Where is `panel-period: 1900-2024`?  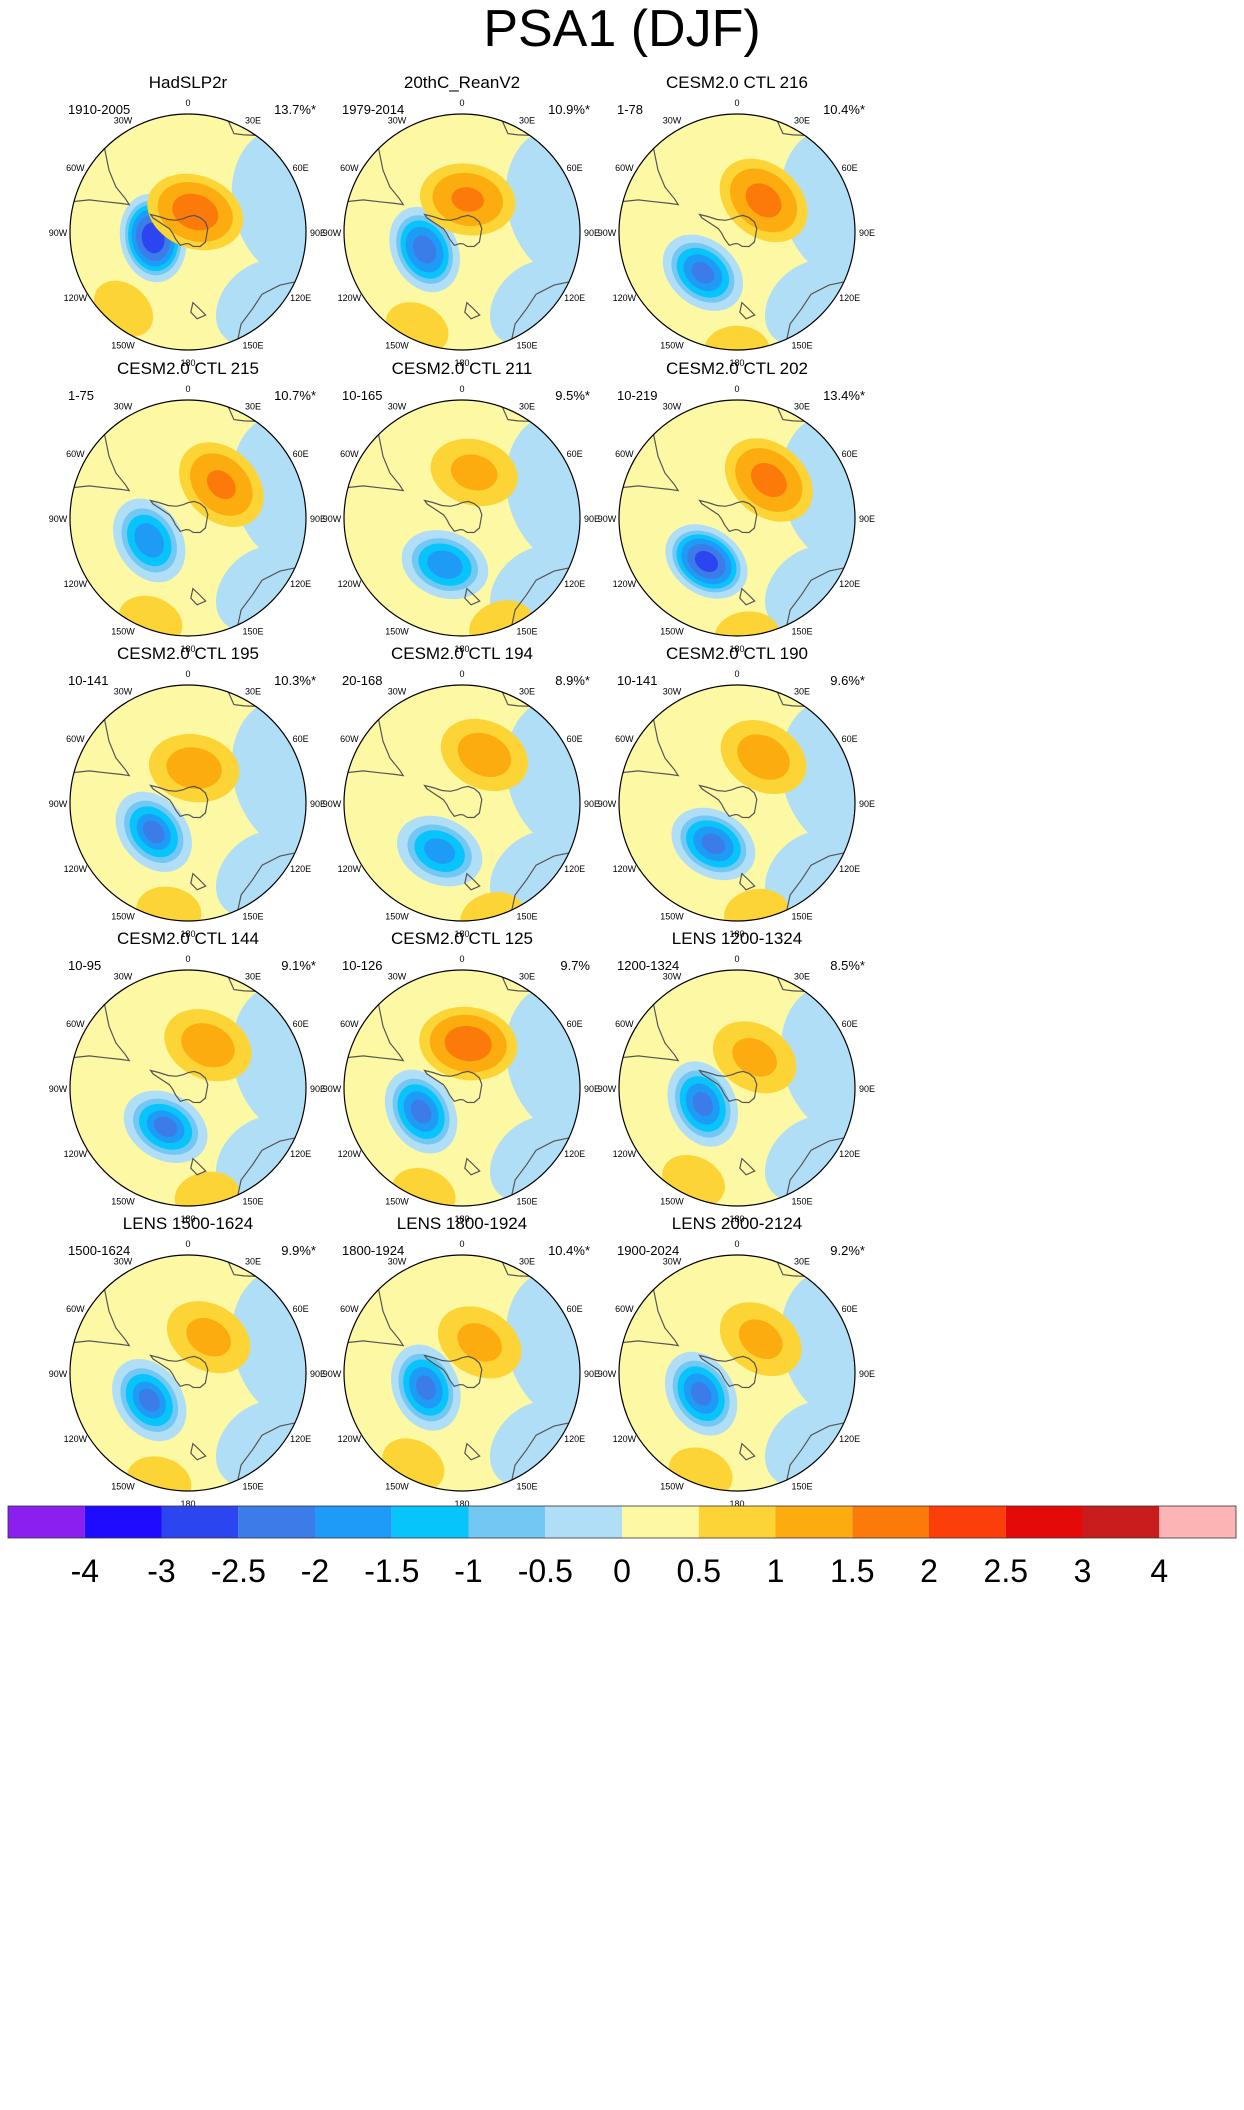 panel-period: 1900-2024 is located at coordinates (648, 1250).